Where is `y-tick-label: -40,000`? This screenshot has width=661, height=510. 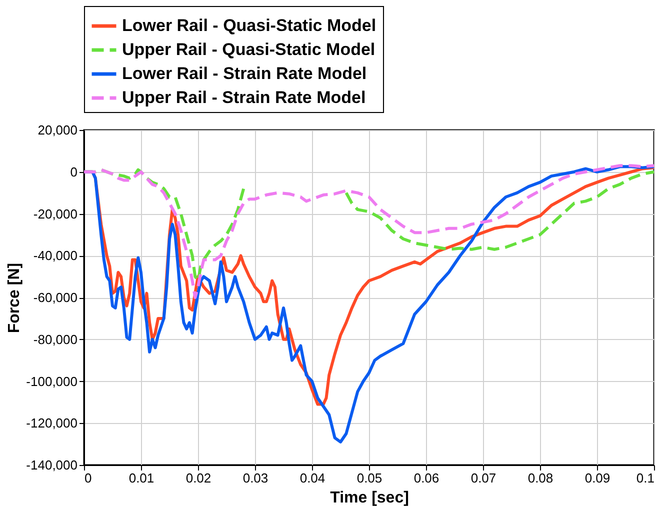
y-tick-label: -40,000 is located at coordinates (55, 256).